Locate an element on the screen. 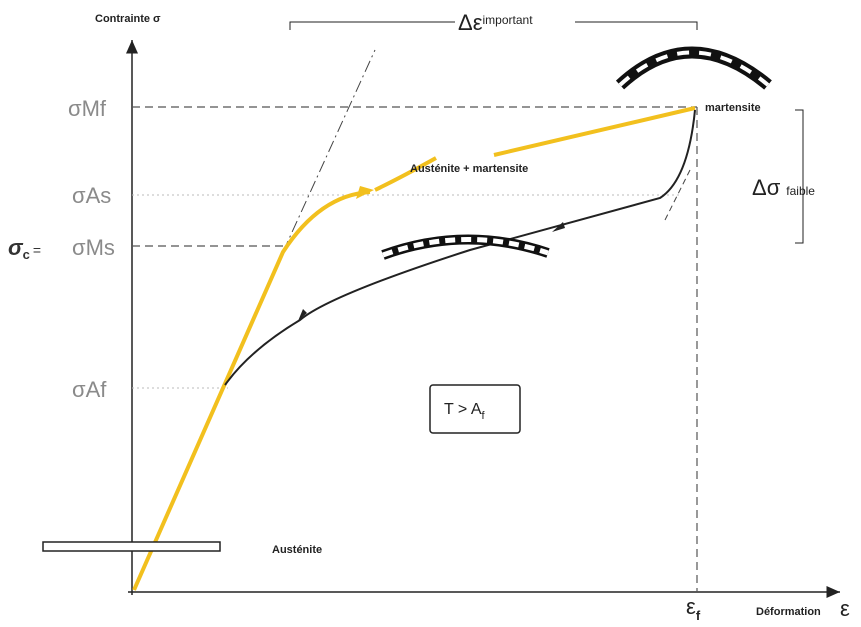  level-label: σAs is located at coordinates (91, 195).